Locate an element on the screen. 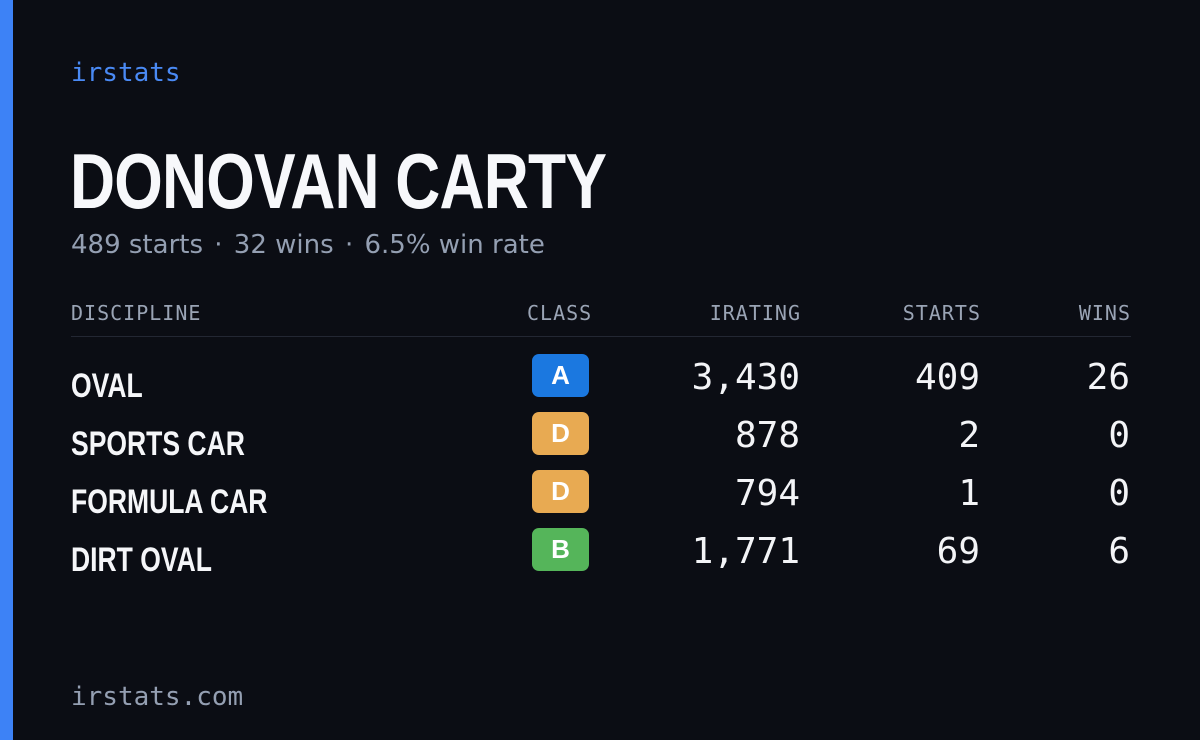 The height and width of the screenshot is (740, 1200). driver-summary: 489 starts · 32 wins · 6.5% win rate is located at coordinates (308, 245).